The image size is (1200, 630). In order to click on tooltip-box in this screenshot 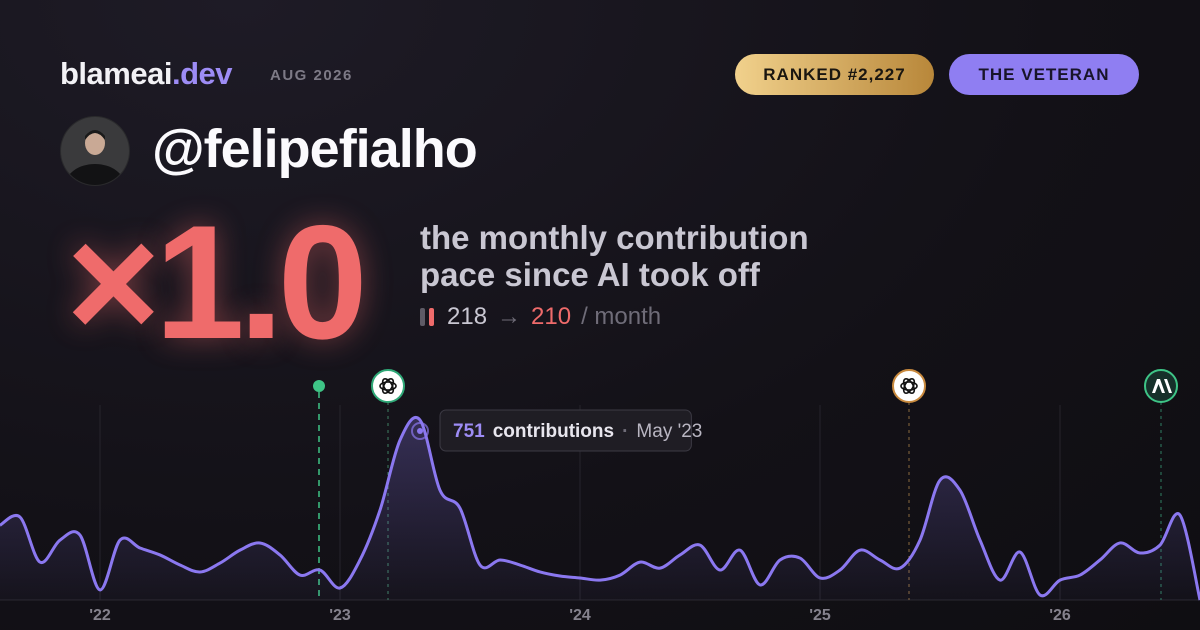, I will do `click(565, 430)`.